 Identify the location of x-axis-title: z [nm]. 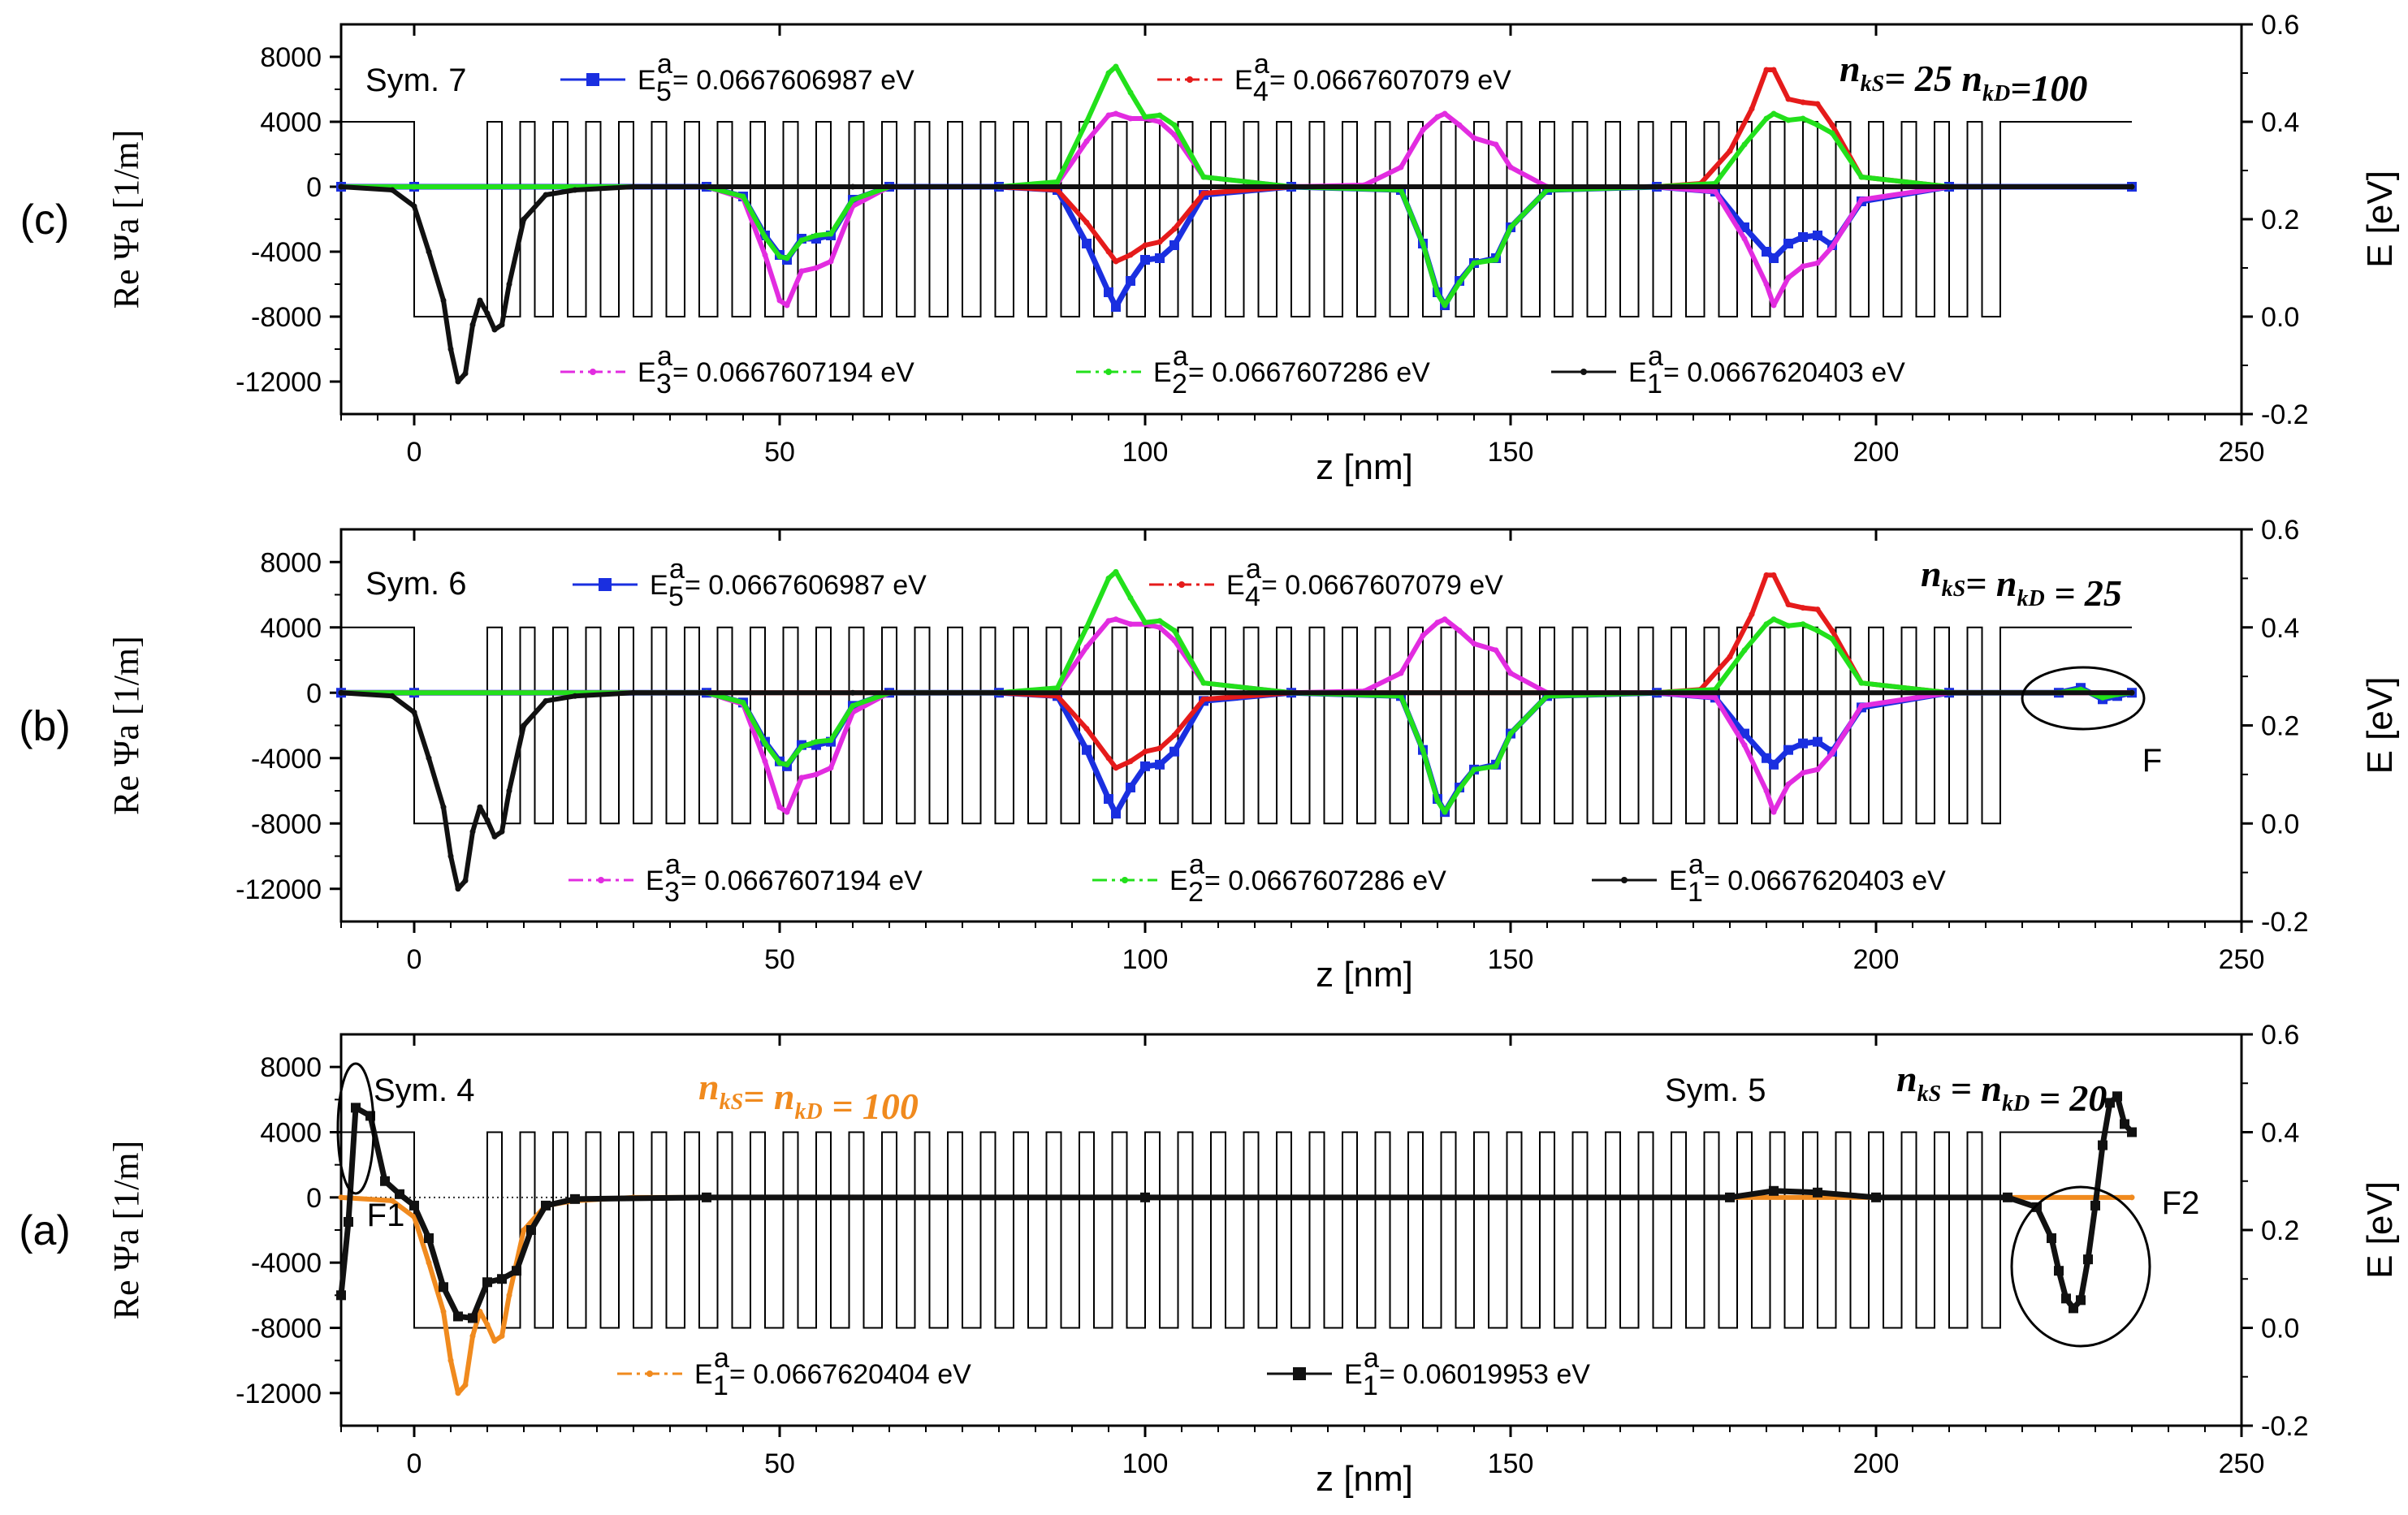
(1364, 467).